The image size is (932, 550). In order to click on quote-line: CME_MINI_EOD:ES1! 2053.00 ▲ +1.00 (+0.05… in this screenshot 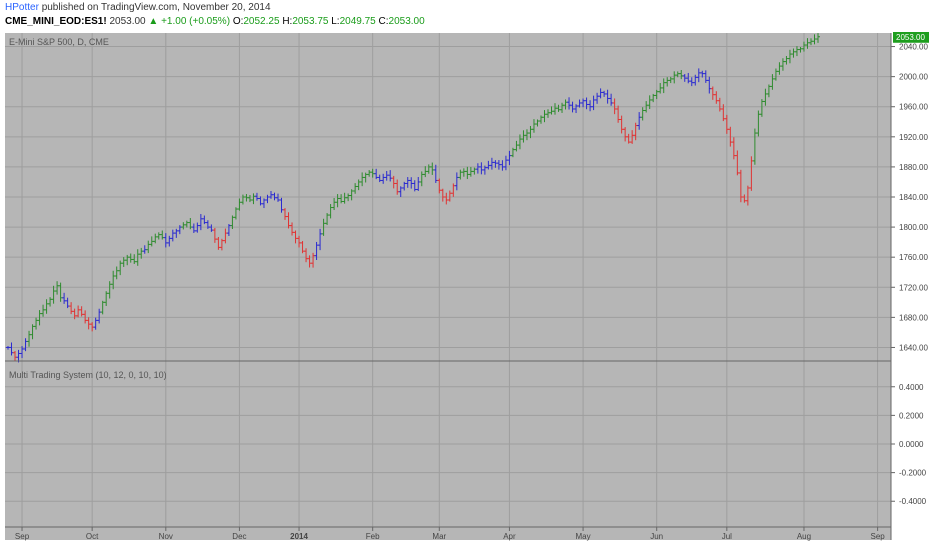, I will do `click(215, 21)`.